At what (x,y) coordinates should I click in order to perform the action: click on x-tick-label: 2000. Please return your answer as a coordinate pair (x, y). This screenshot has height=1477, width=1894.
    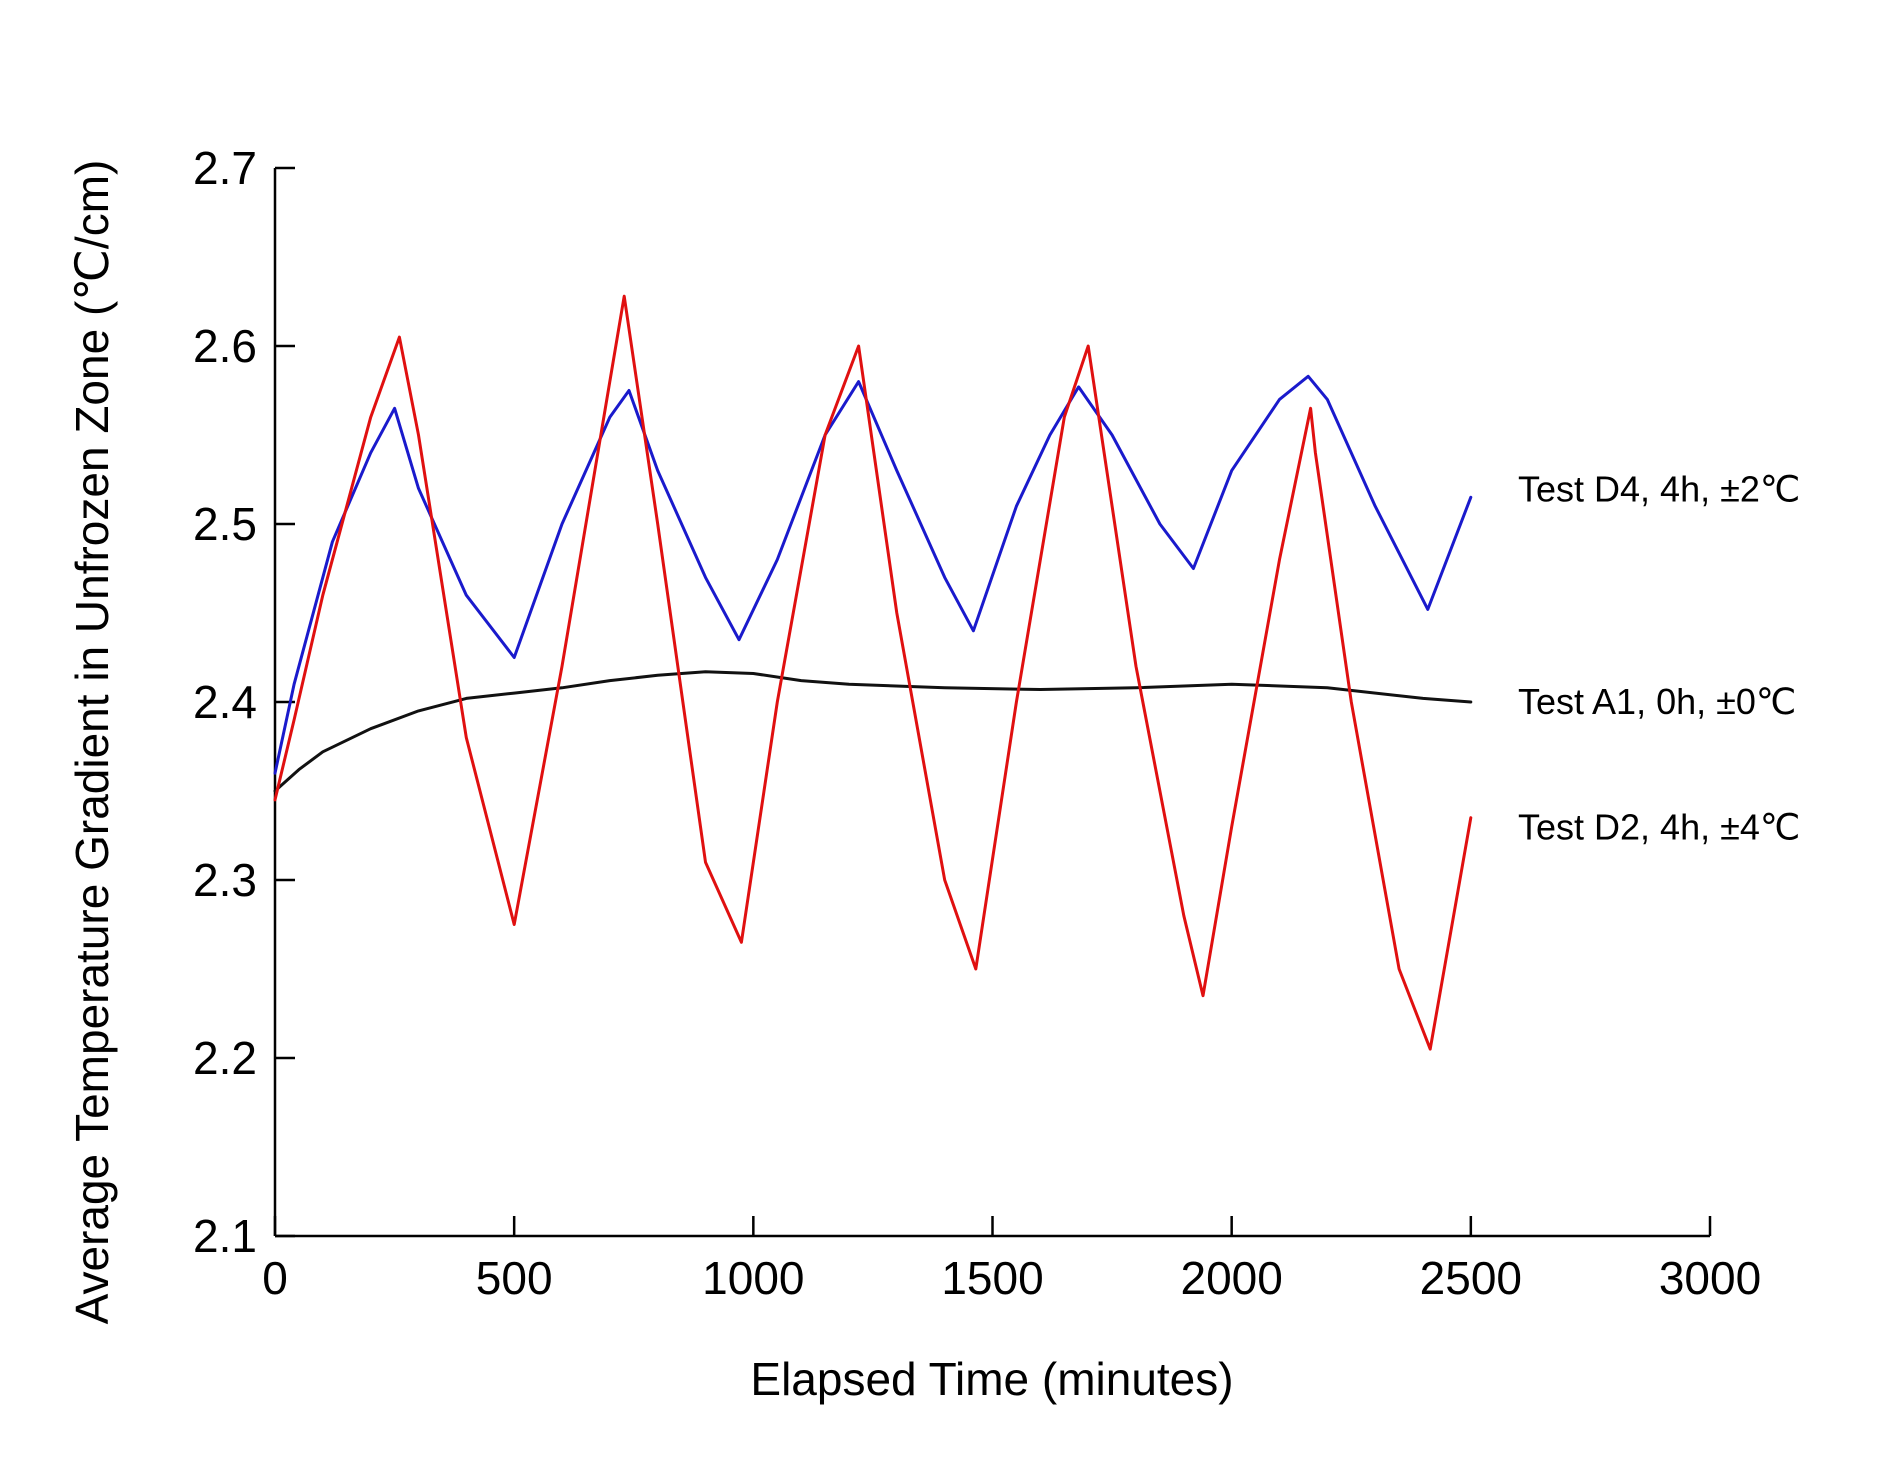
    Looking at the image, I should click on (1231, 1278).